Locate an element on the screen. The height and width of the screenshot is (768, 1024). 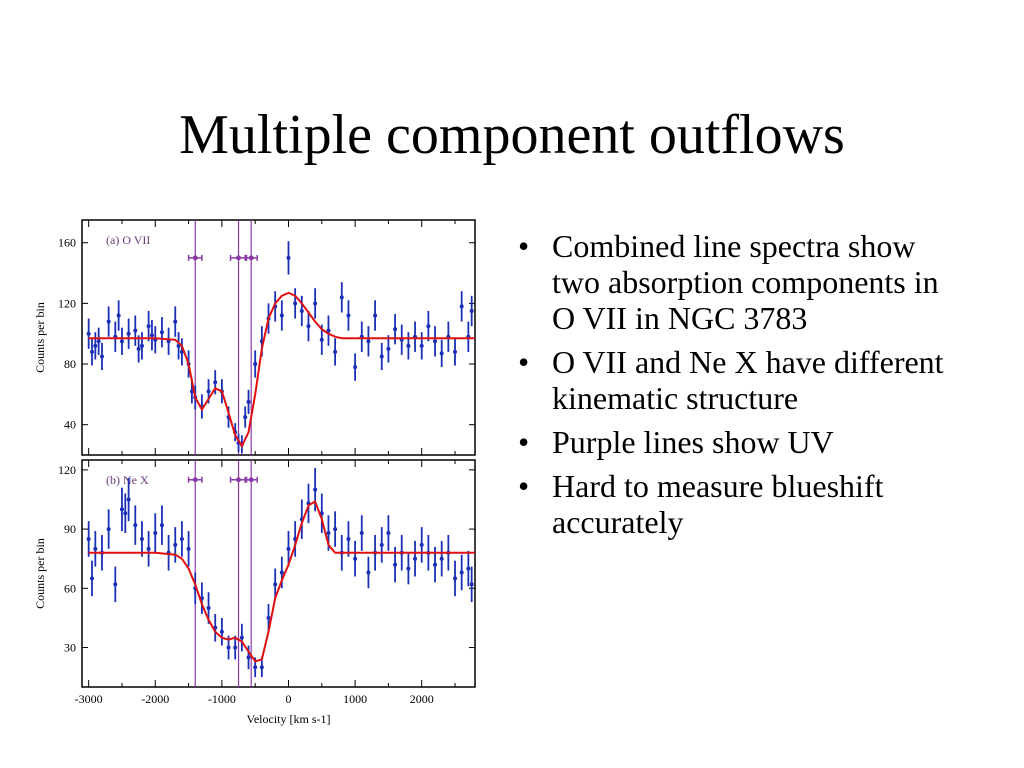
bullet-item: • Hard to measure blueshift accurately is located at coordinates (732, 504).